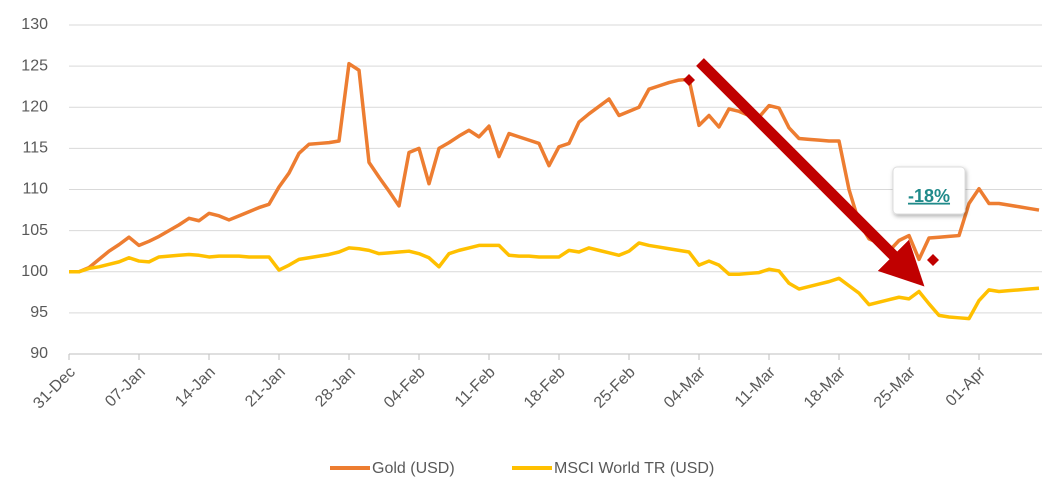 This screenshot has height=490, width=1042. I want to click on legend-label: Gold (USD), so click(413, 468).